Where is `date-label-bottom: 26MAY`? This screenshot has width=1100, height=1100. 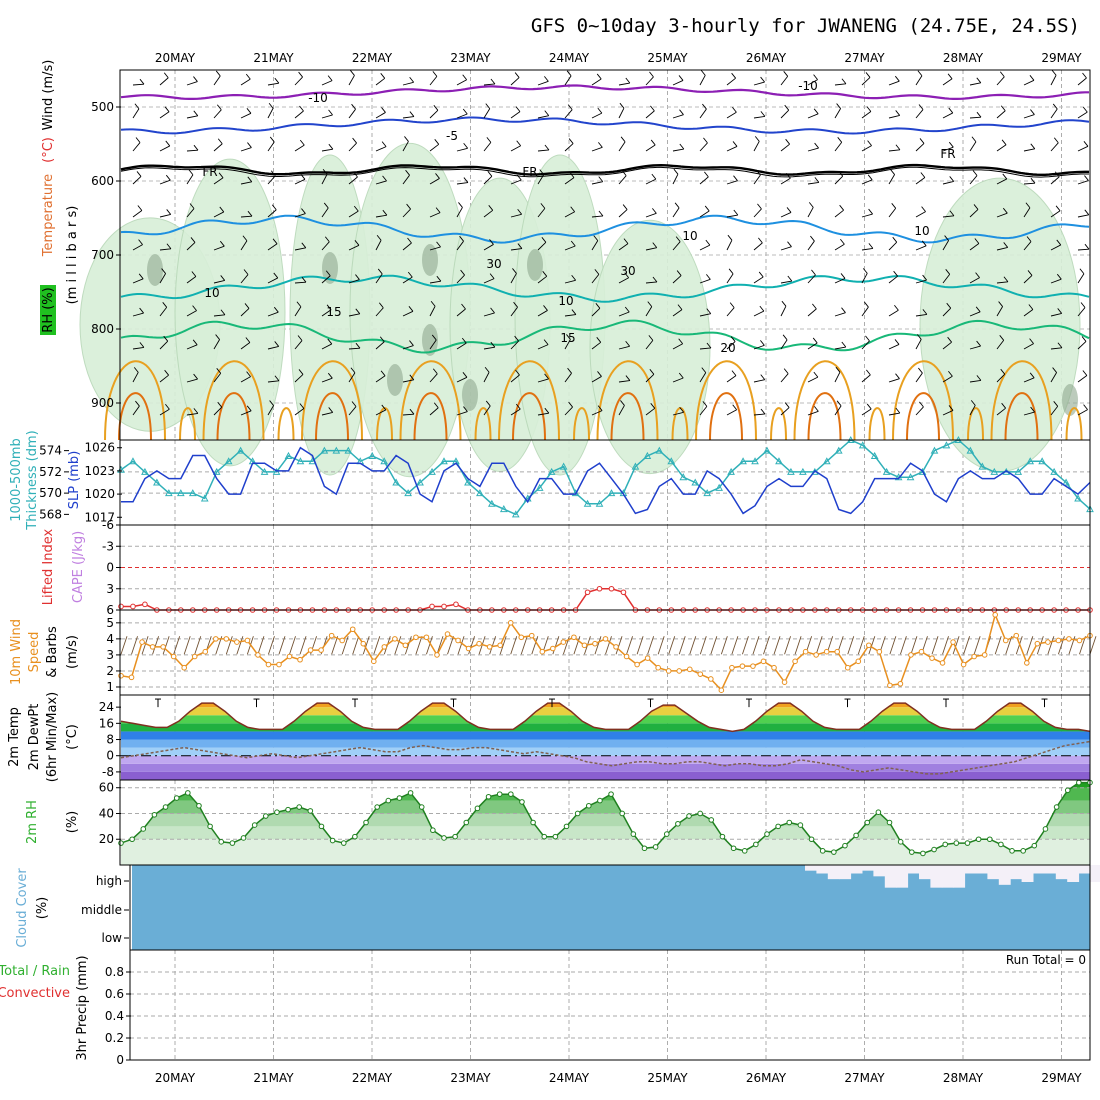
date-label-bottom: 26MAY is located at coordinates (766, 1078).